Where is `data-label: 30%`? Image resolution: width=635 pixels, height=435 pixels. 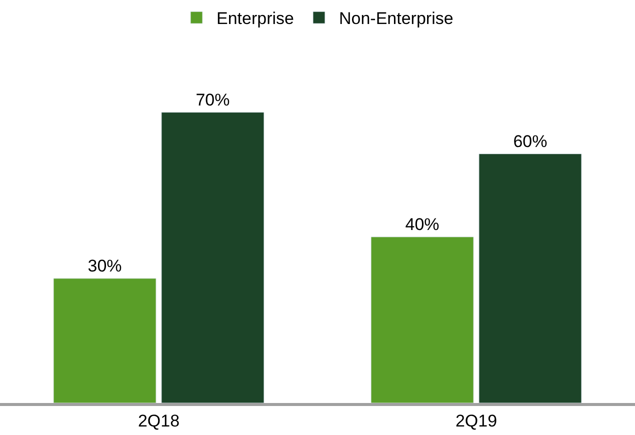 data-label: 30% is located at coordinates (105, 266).